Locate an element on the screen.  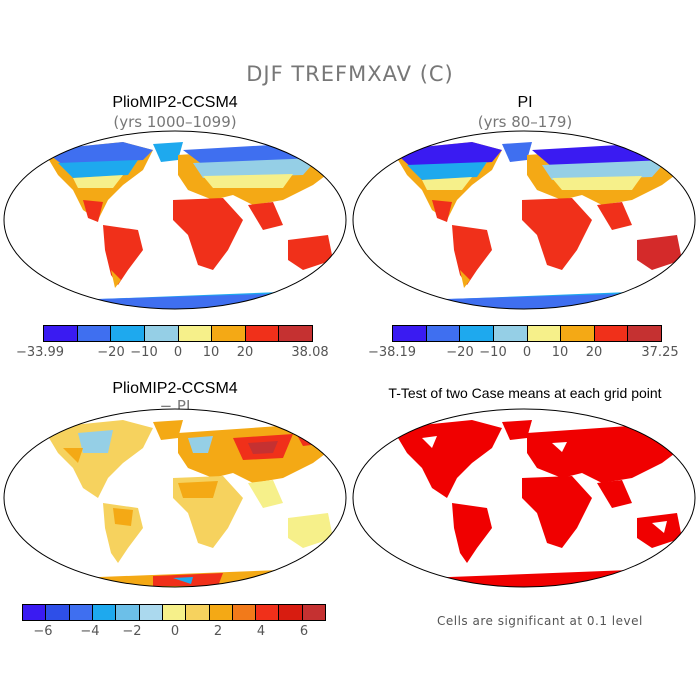
panel2-subtitle: (yrs 80–179) is located at coordinates (525, 122).